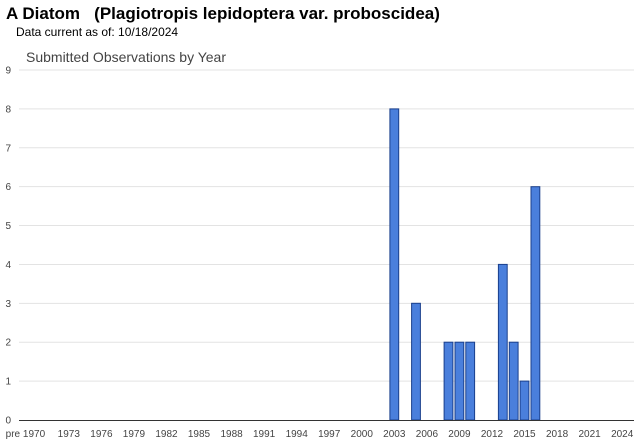  What do you see at coordinates (427, 434) in the screenshot?
I see `x-tick-label: 2006` at bounding box center [427, 434].